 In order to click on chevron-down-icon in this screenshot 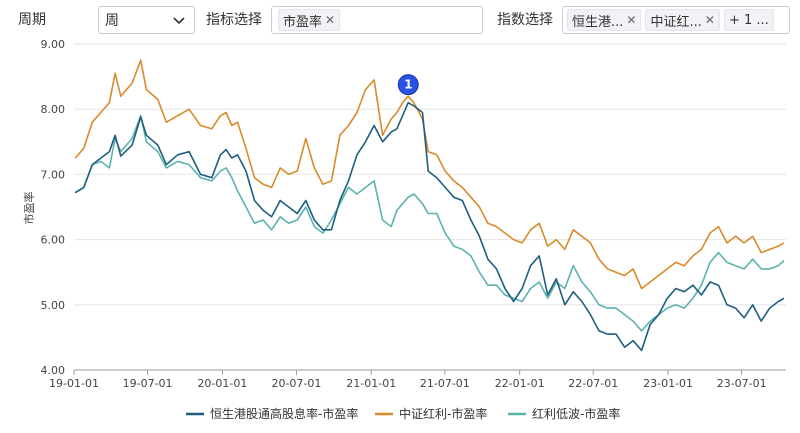, I will do `click(179, 21)`.